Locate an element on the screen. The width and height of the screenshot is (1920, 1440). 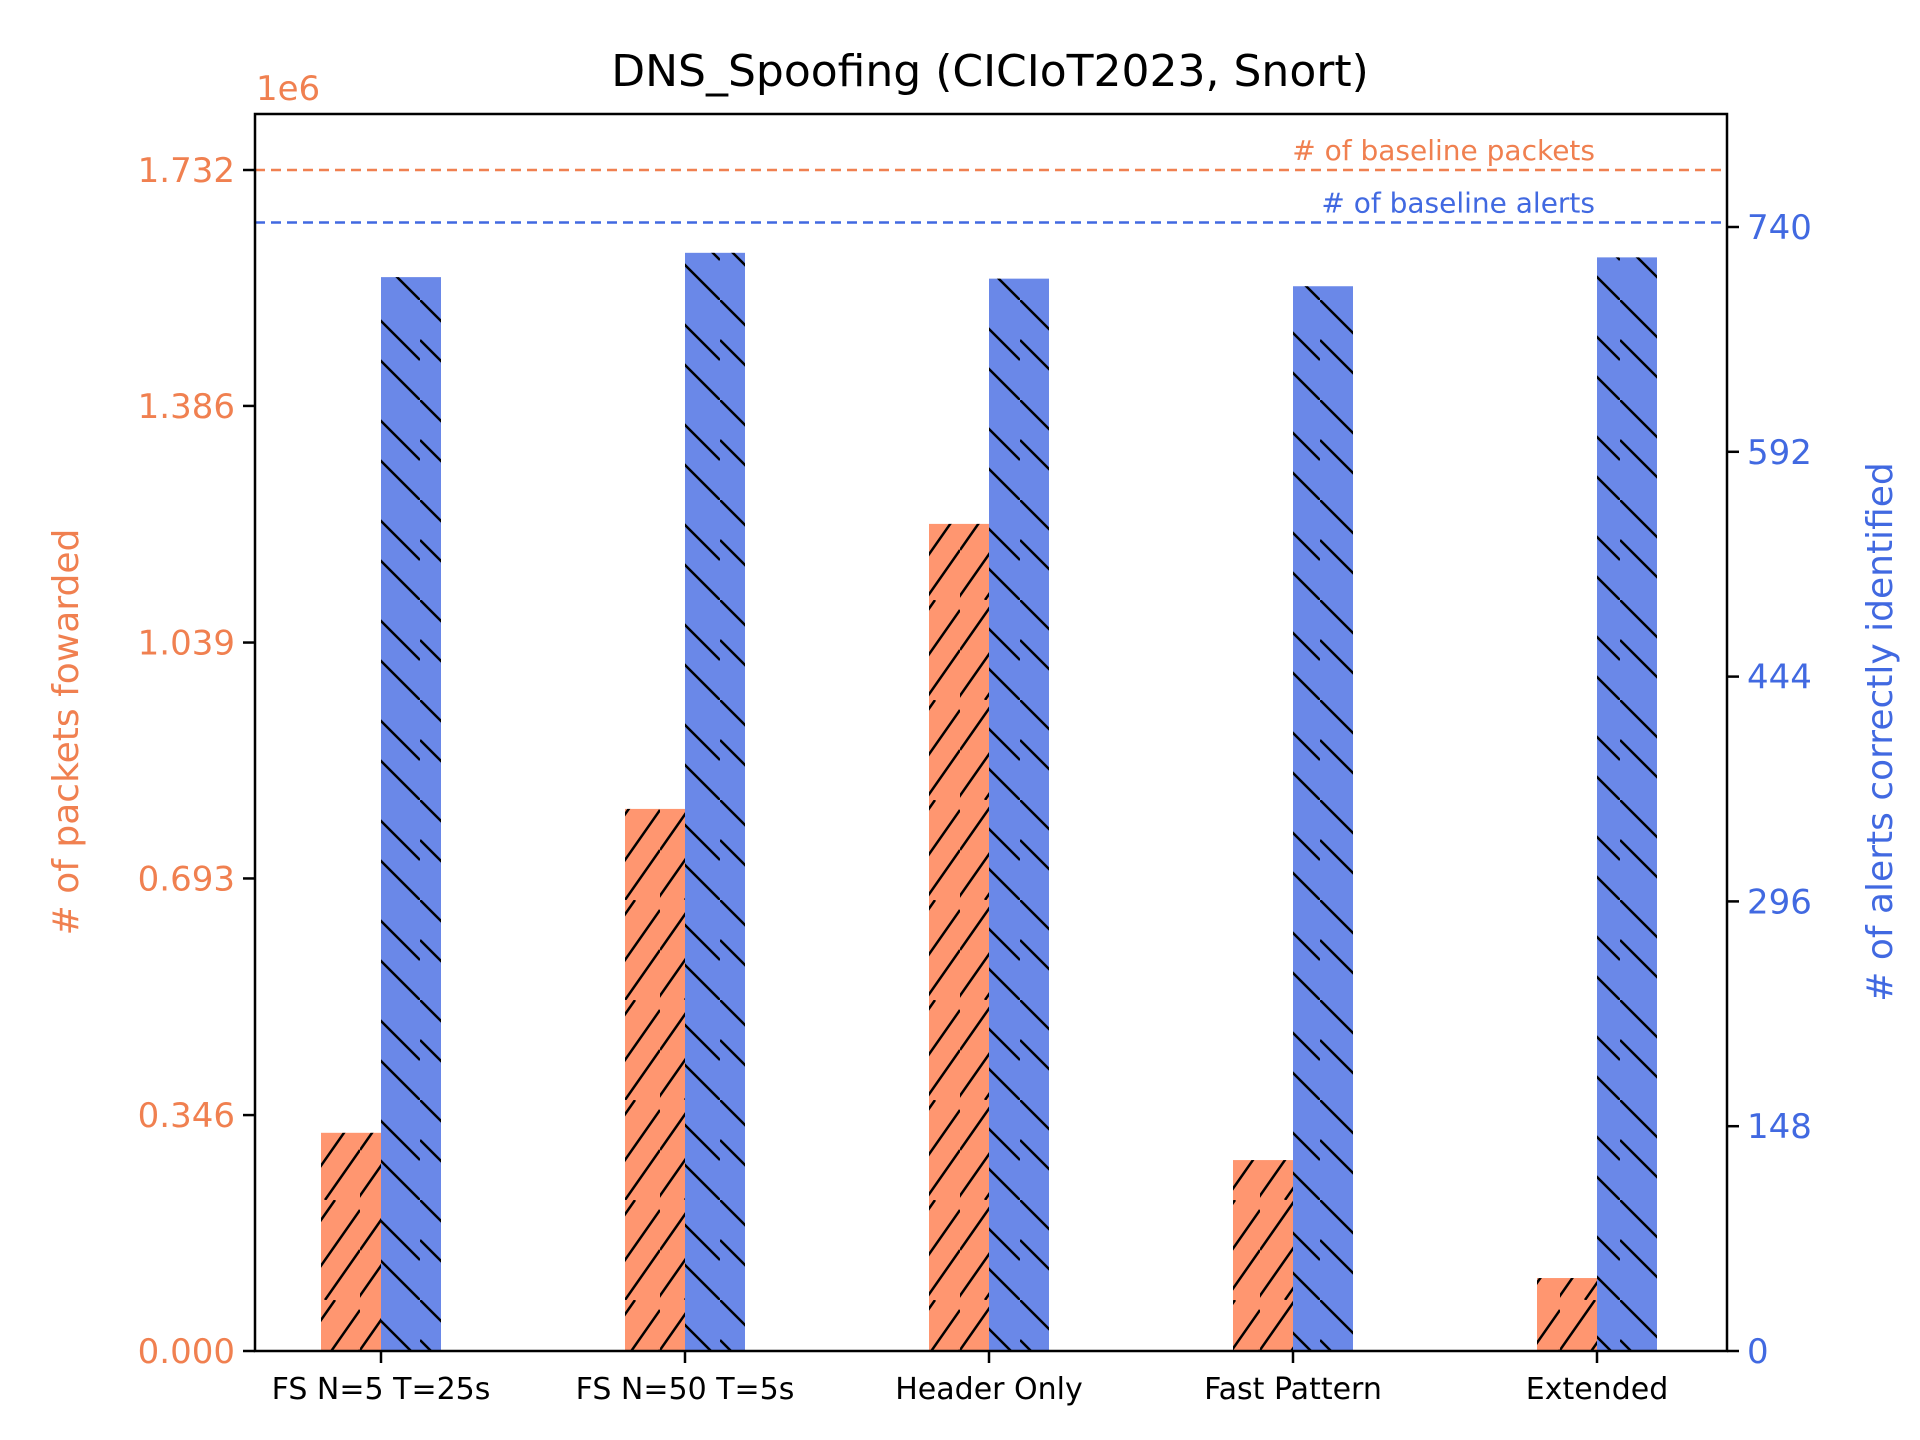
left-axis-ticks: 0.000 0.346 0.693 1.039 1.386 1.732 is located at coordinates (196, 761).